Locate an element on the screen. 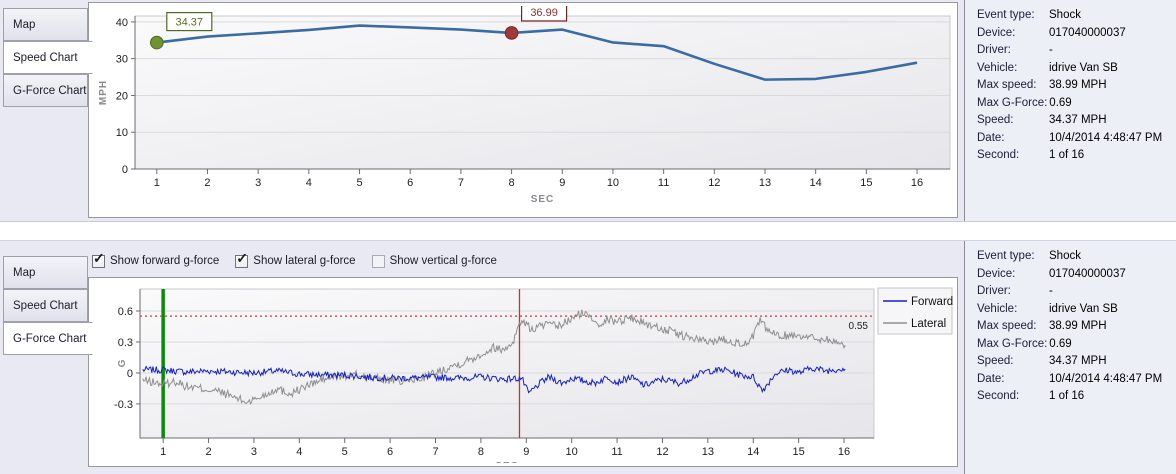  info-row: Driver: - is located at coordinates (1076, 50).